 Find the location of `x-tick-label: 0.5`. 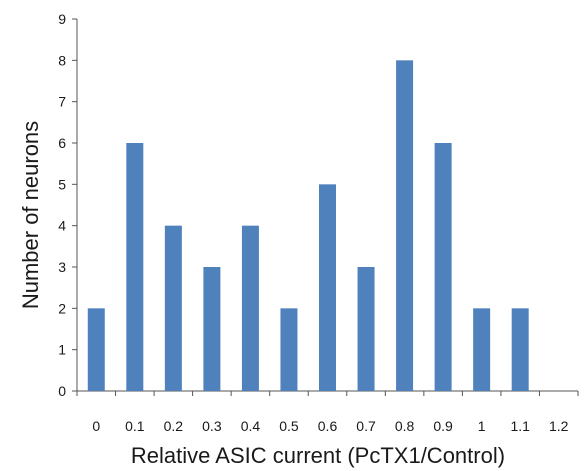

x-tick-label: 0.5 is located at coordinates (289, 426).